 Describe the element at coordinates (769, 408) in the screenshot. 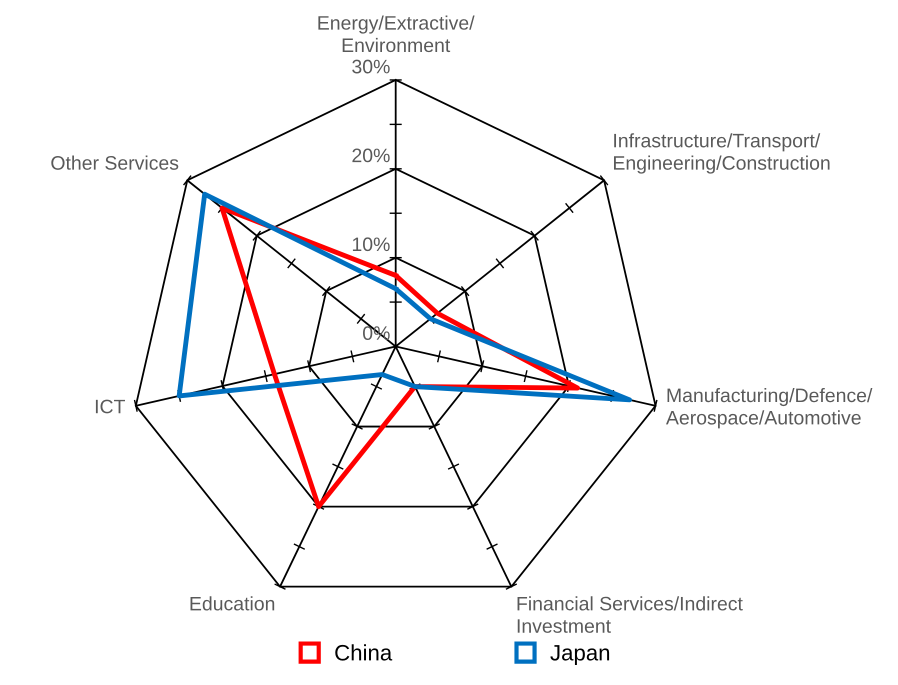

I see `spoke-label: Manufacturing/Defence/ Aerospace/Automotive` at that location.